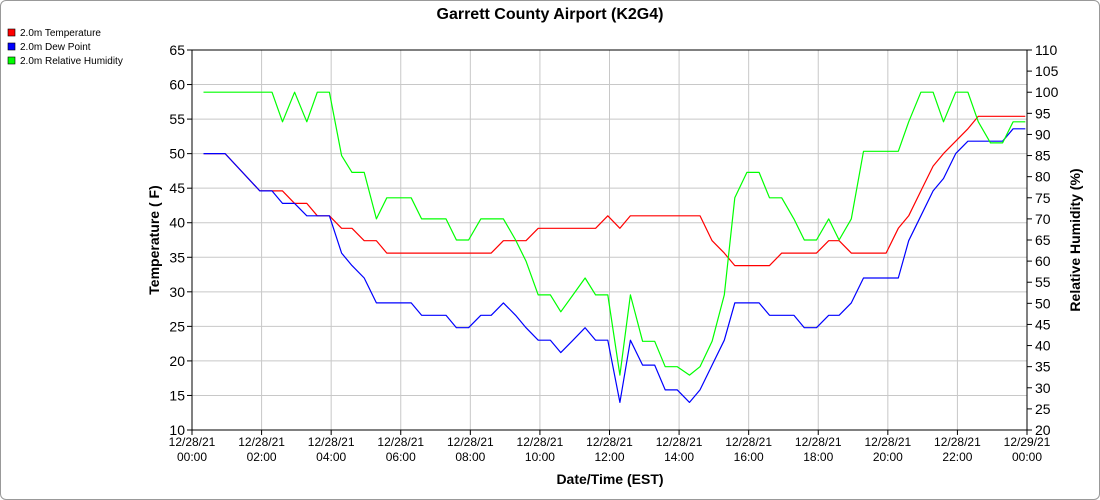 This screenshot has height=500, width=1100. Describe the element at coordinates (55, 47) in the screenshot. I see `legend-label: 2.0m Dew Point` at that location.